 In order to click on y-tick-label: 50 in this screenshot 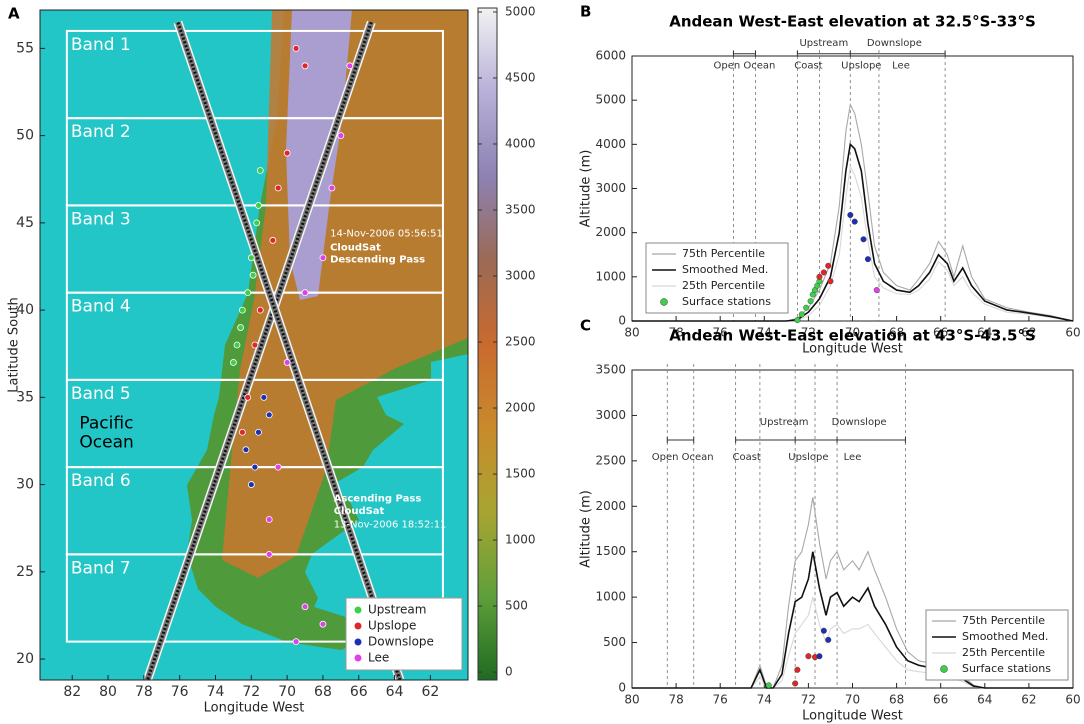, I will do `click(25, 136)`.